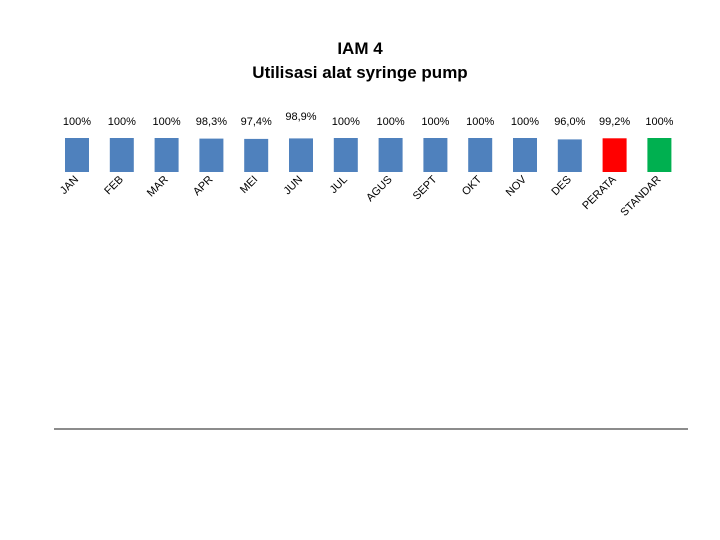  Describe the element at coordinates (472, 185) in the screenshot. I see `category-label-okt: OKT` at that location.